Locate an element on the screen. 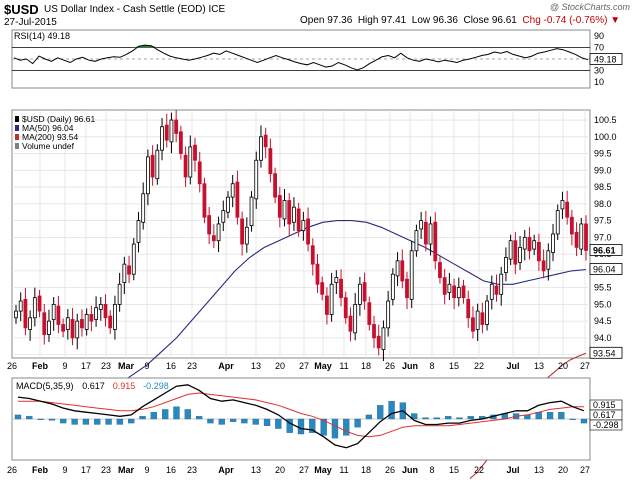  price-last-value-1: 96.04 is located at coordinates (604, 270).